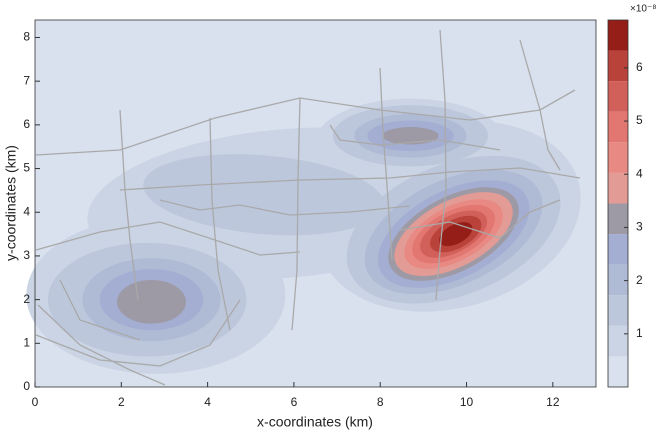 This screenshot has width=665, height=439. What do you see at coordinates (639, 67) in the screenshot?
I see `colorbar-tick-label: 6` at bounding box center [639, 67].